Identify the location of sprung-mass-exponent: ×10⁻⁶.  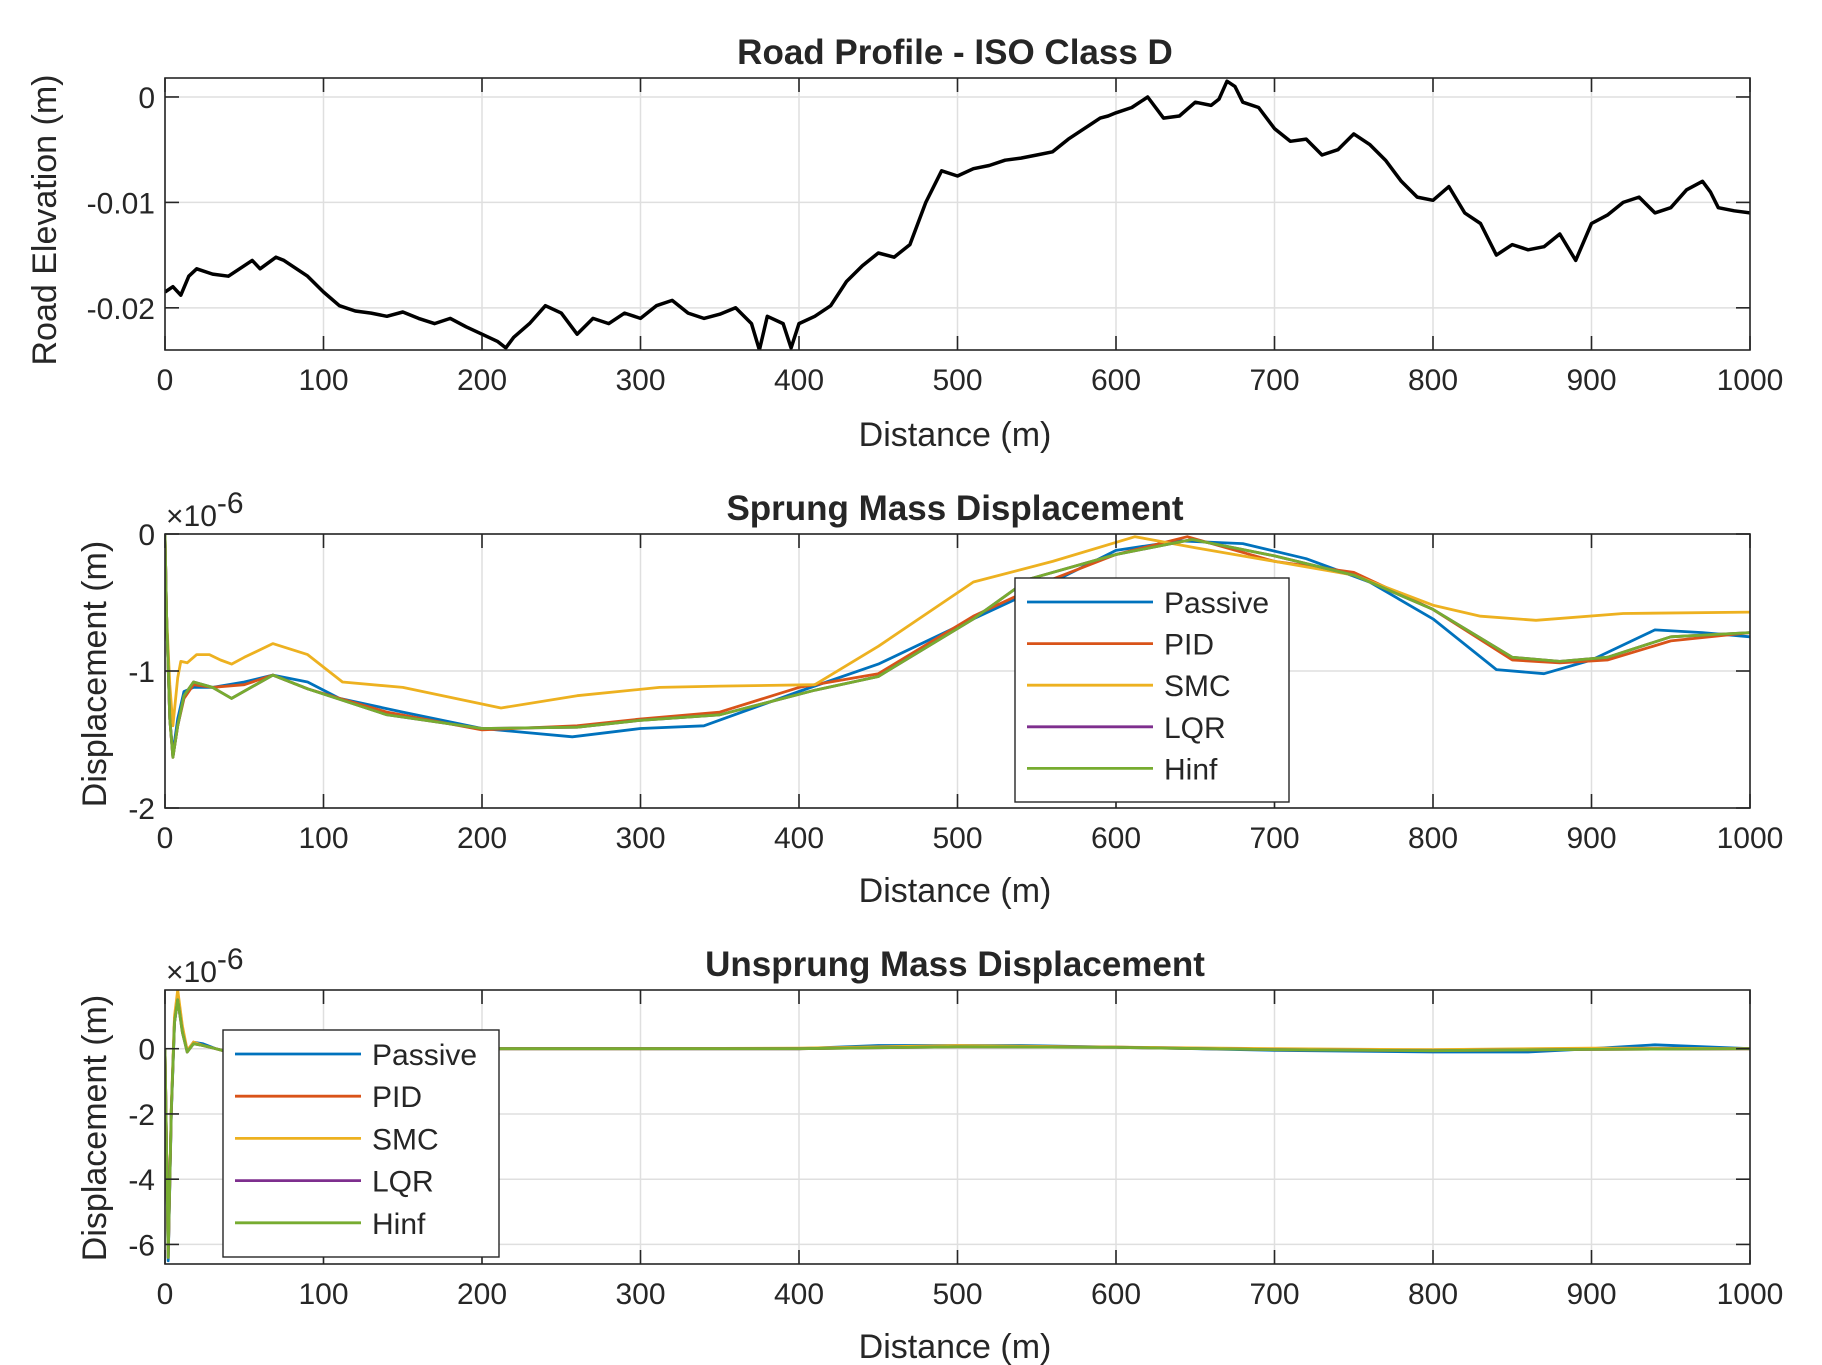
(205, 510).